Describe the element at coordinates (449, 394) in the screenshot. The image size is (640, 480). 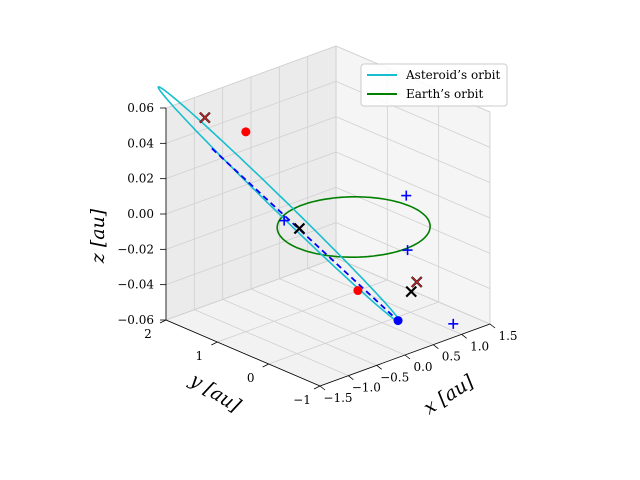
I see `x-axis-label: x [au]` at that location.